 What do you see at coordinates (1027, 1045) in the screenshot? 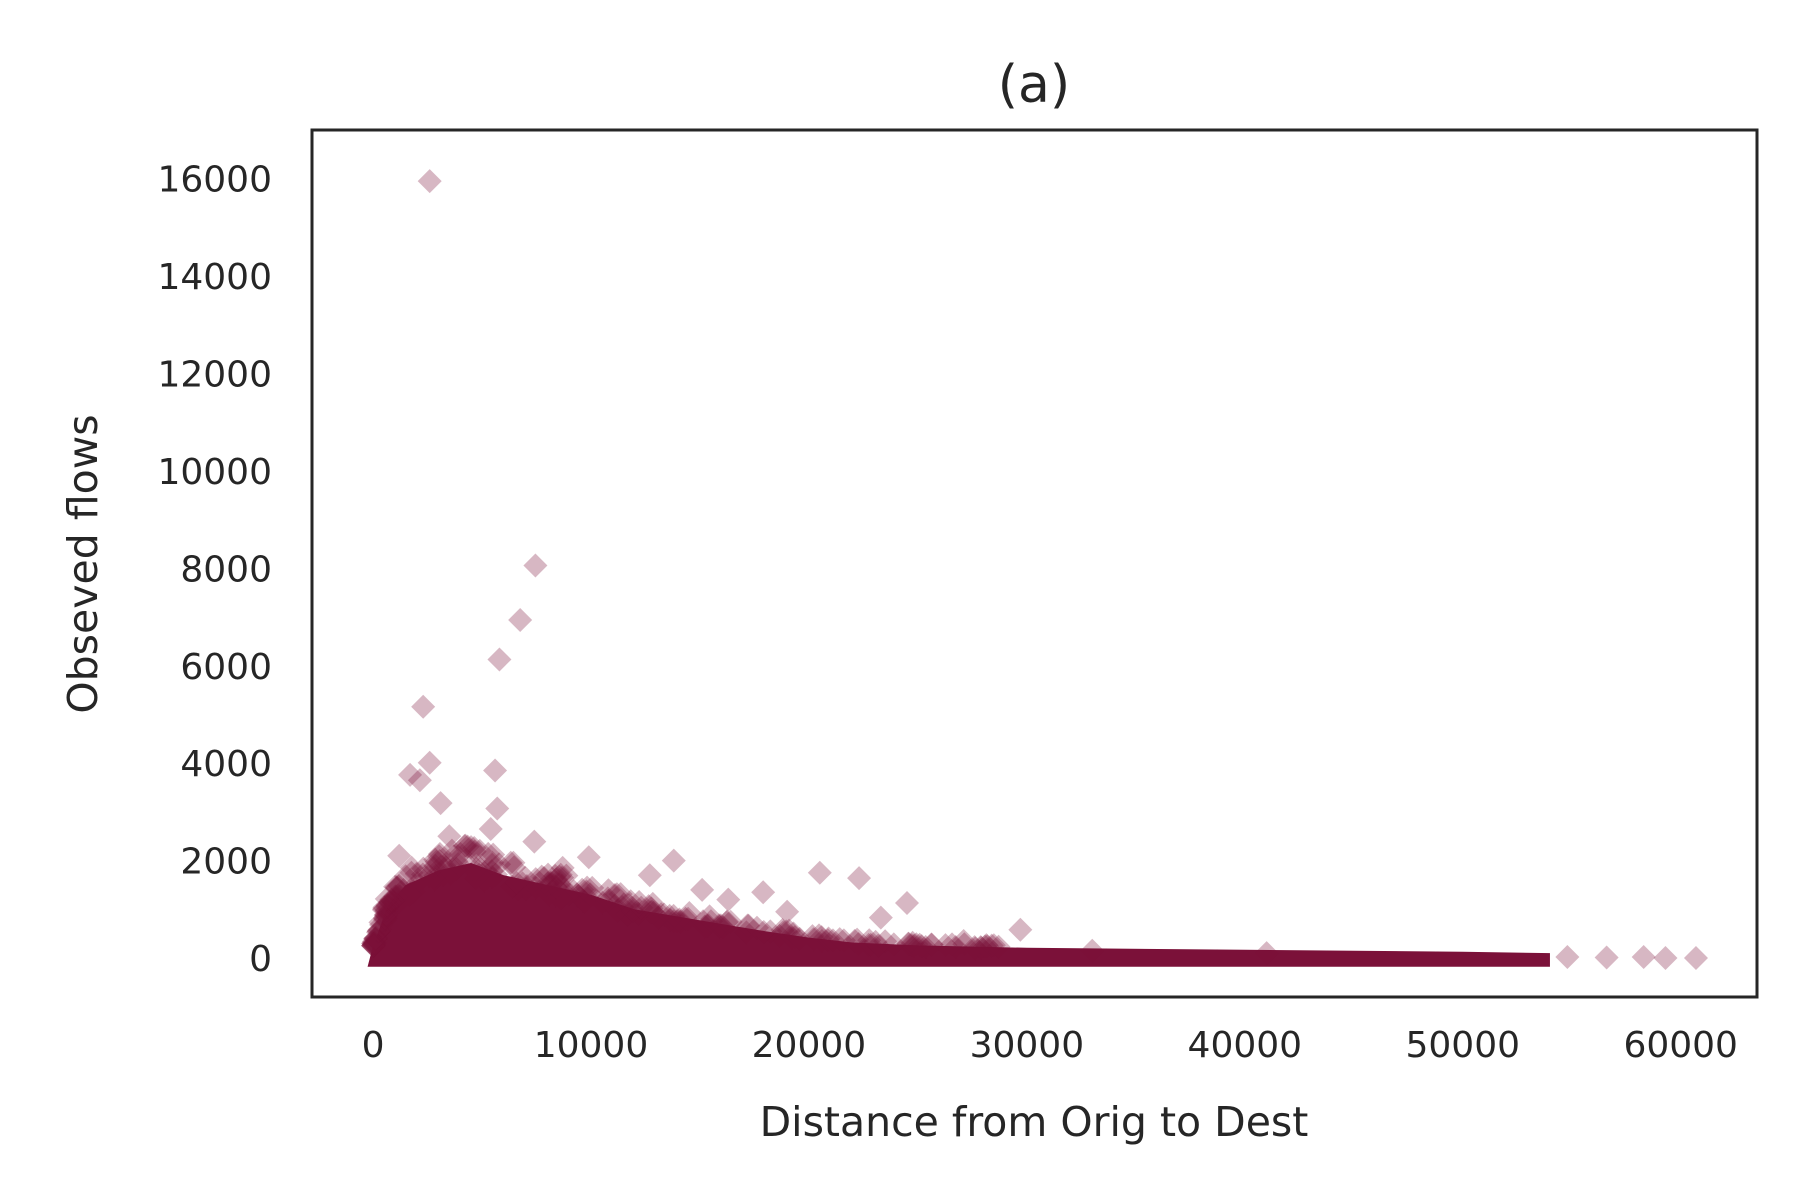
I see `x-tick-label: 30000` at bounding box center [1027, 1045].